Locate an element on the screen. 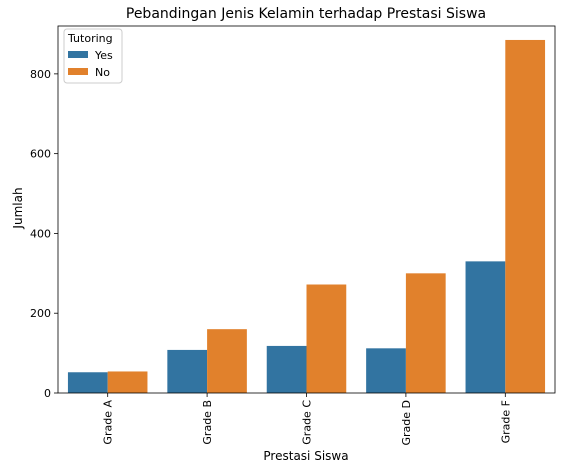  x-axis-label: Prestasi Siswa is located at coordinates (305, 456).